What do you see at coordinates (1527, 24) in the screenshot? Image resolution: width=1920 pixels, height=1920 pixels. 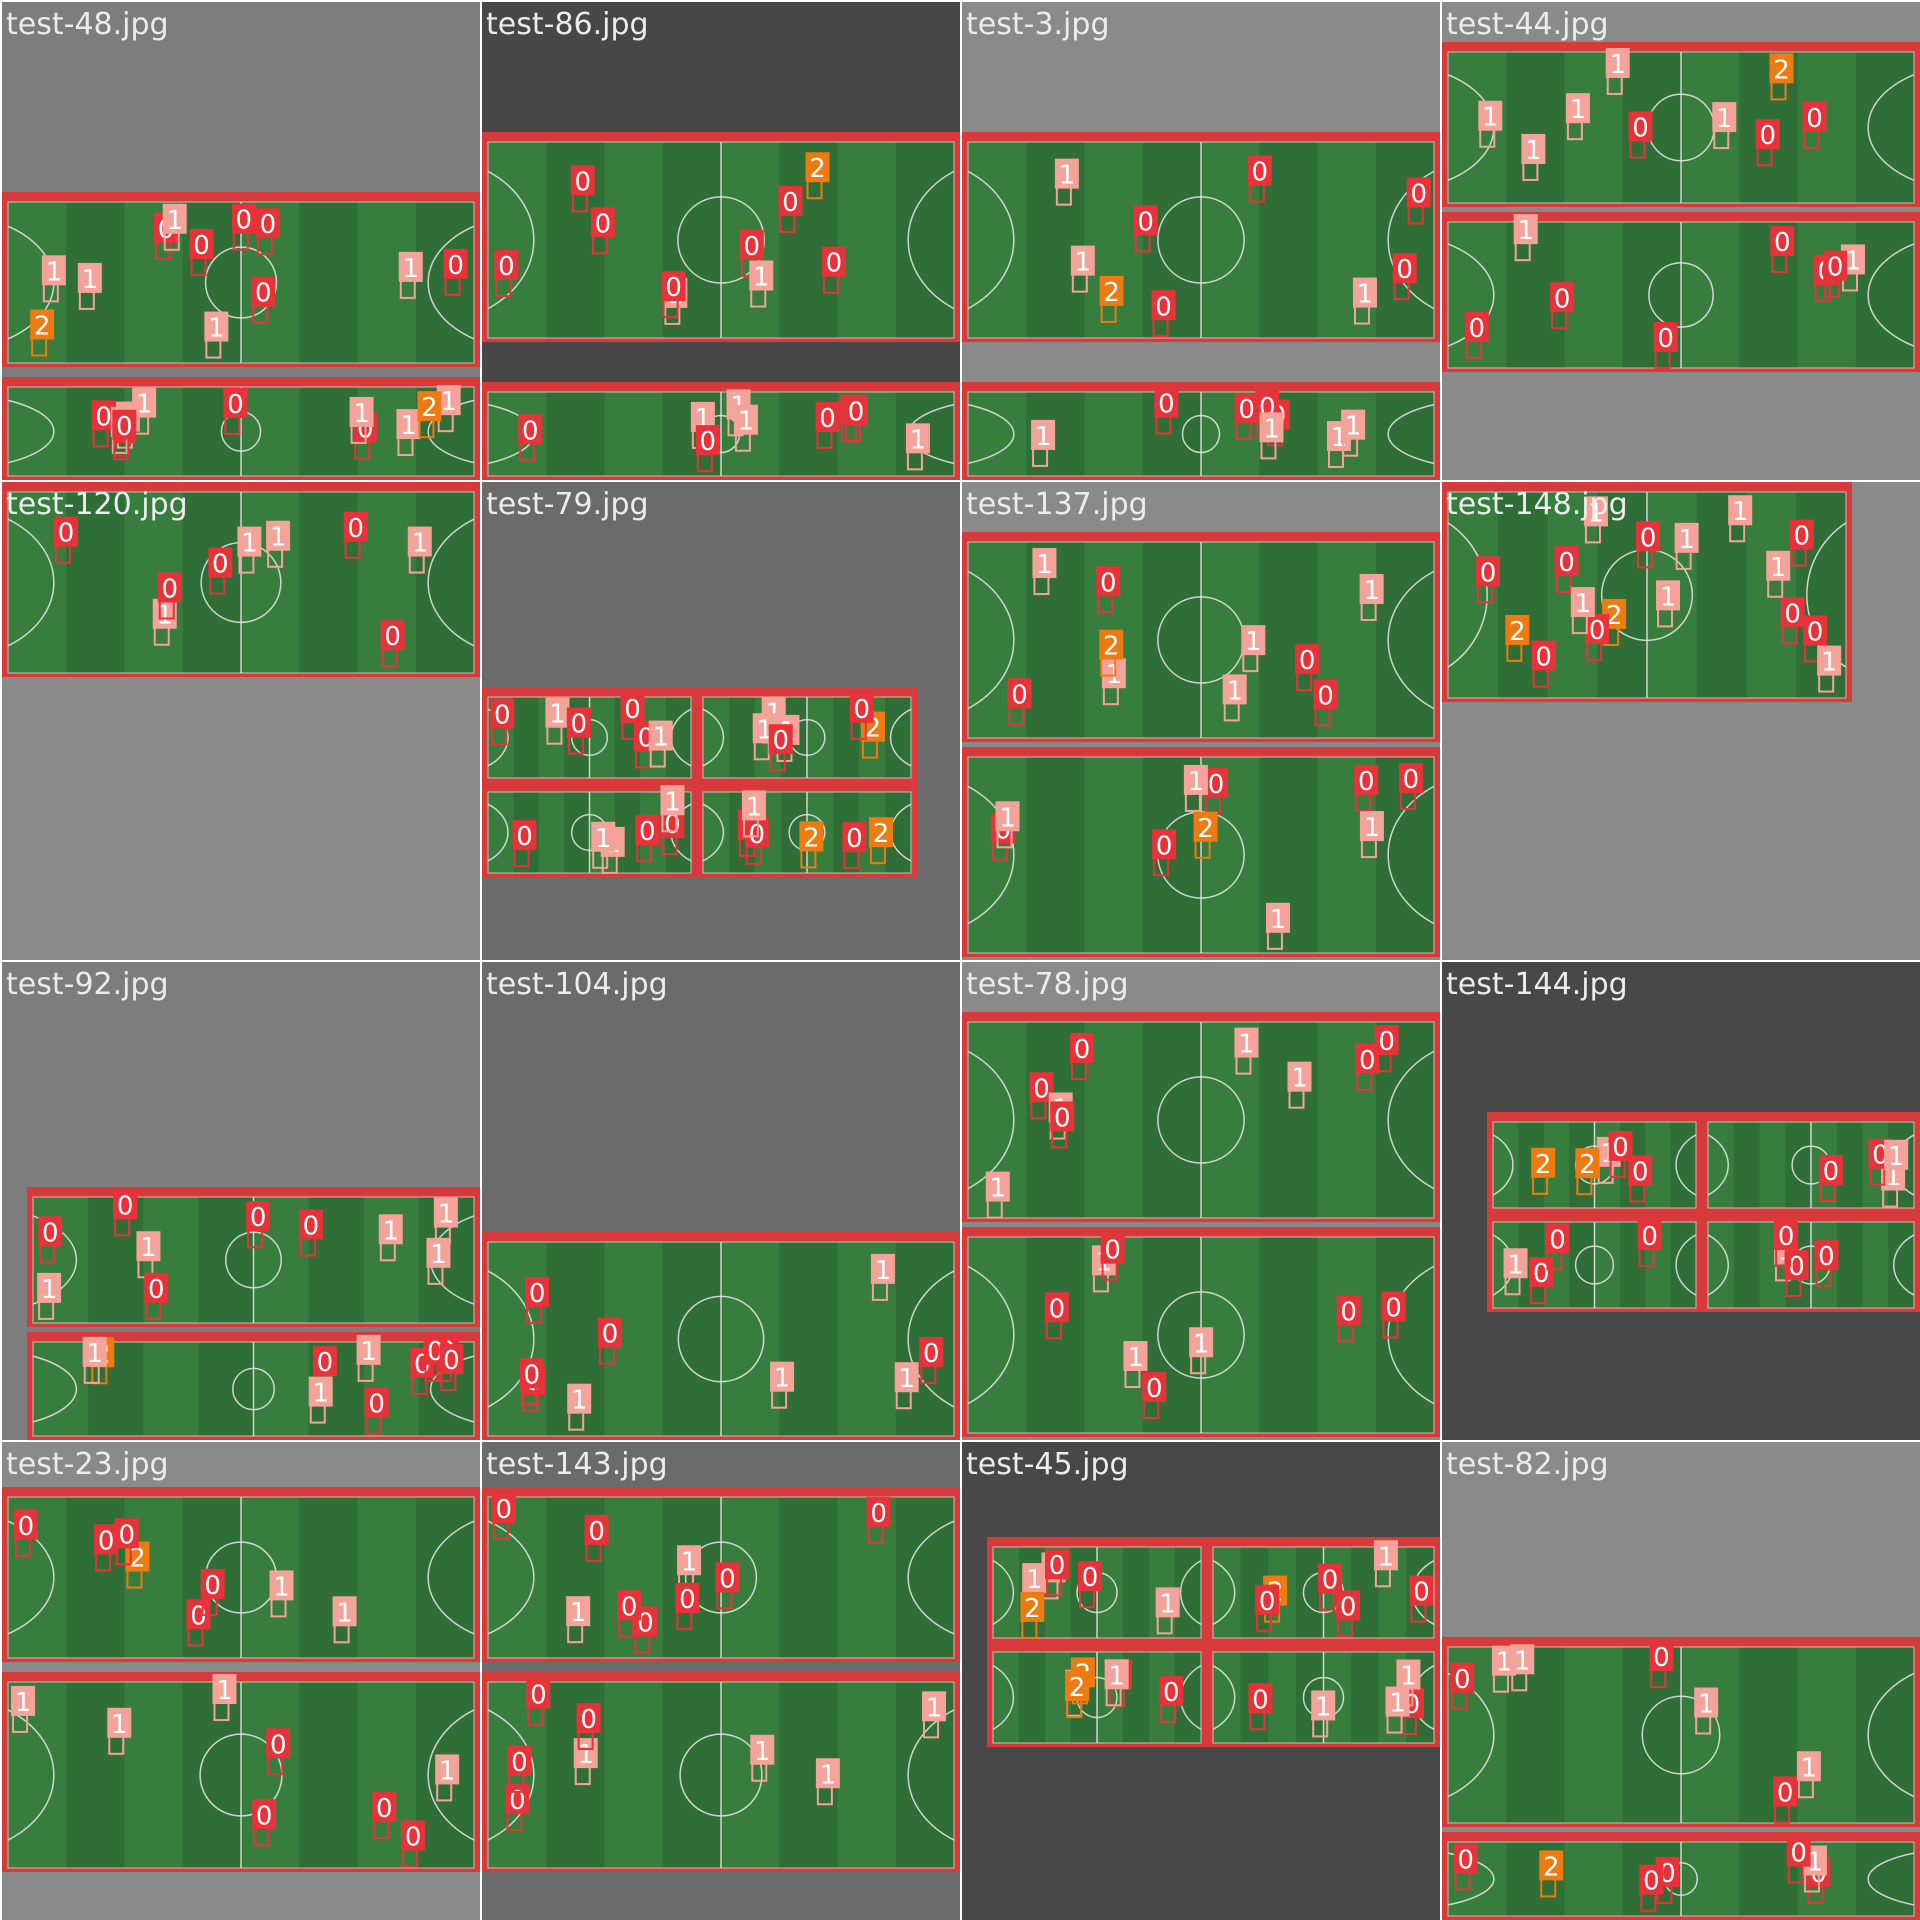 I see `tile-filename: test-44.jpg` at bounding box center [1527, 24].